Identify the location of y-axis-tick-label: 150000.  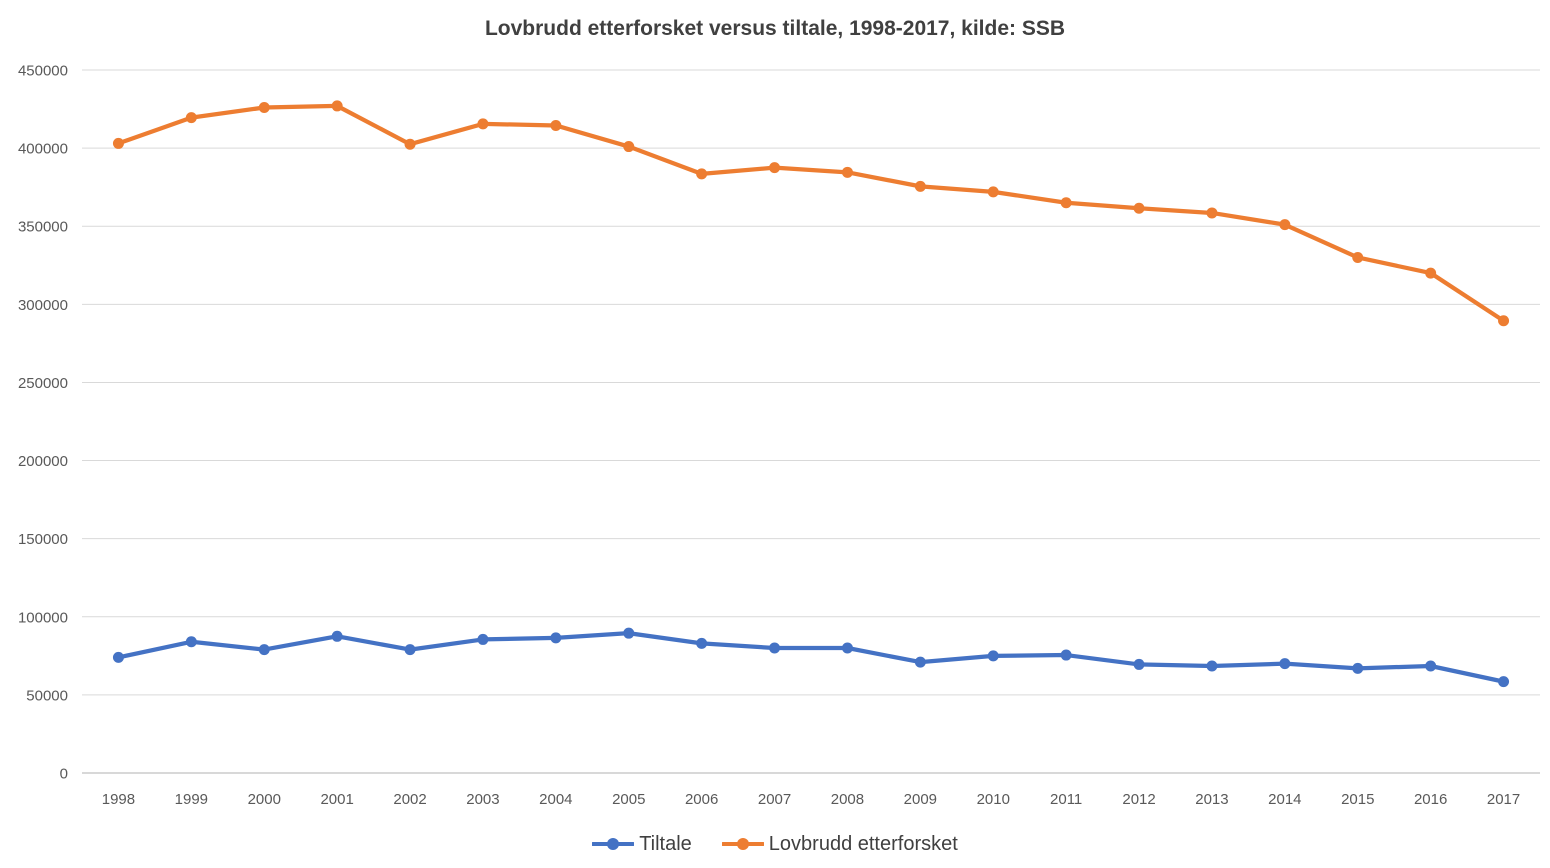
(43, 539).